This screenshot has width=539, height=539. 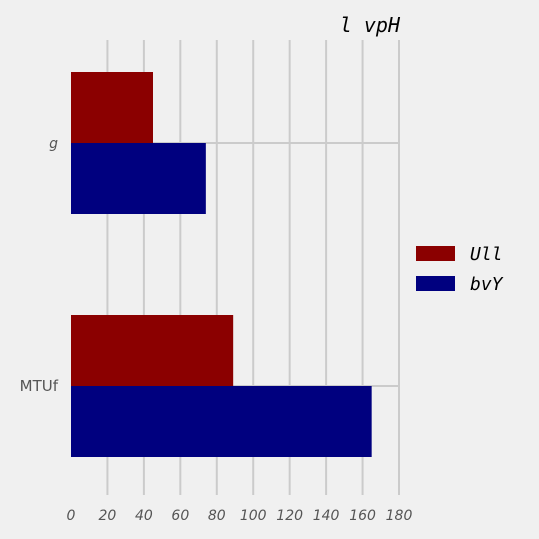 What do you see at coordinates (180, 516) in the screenshot?
I see `x-tick-label: 60` at bounding box center [180, 516].